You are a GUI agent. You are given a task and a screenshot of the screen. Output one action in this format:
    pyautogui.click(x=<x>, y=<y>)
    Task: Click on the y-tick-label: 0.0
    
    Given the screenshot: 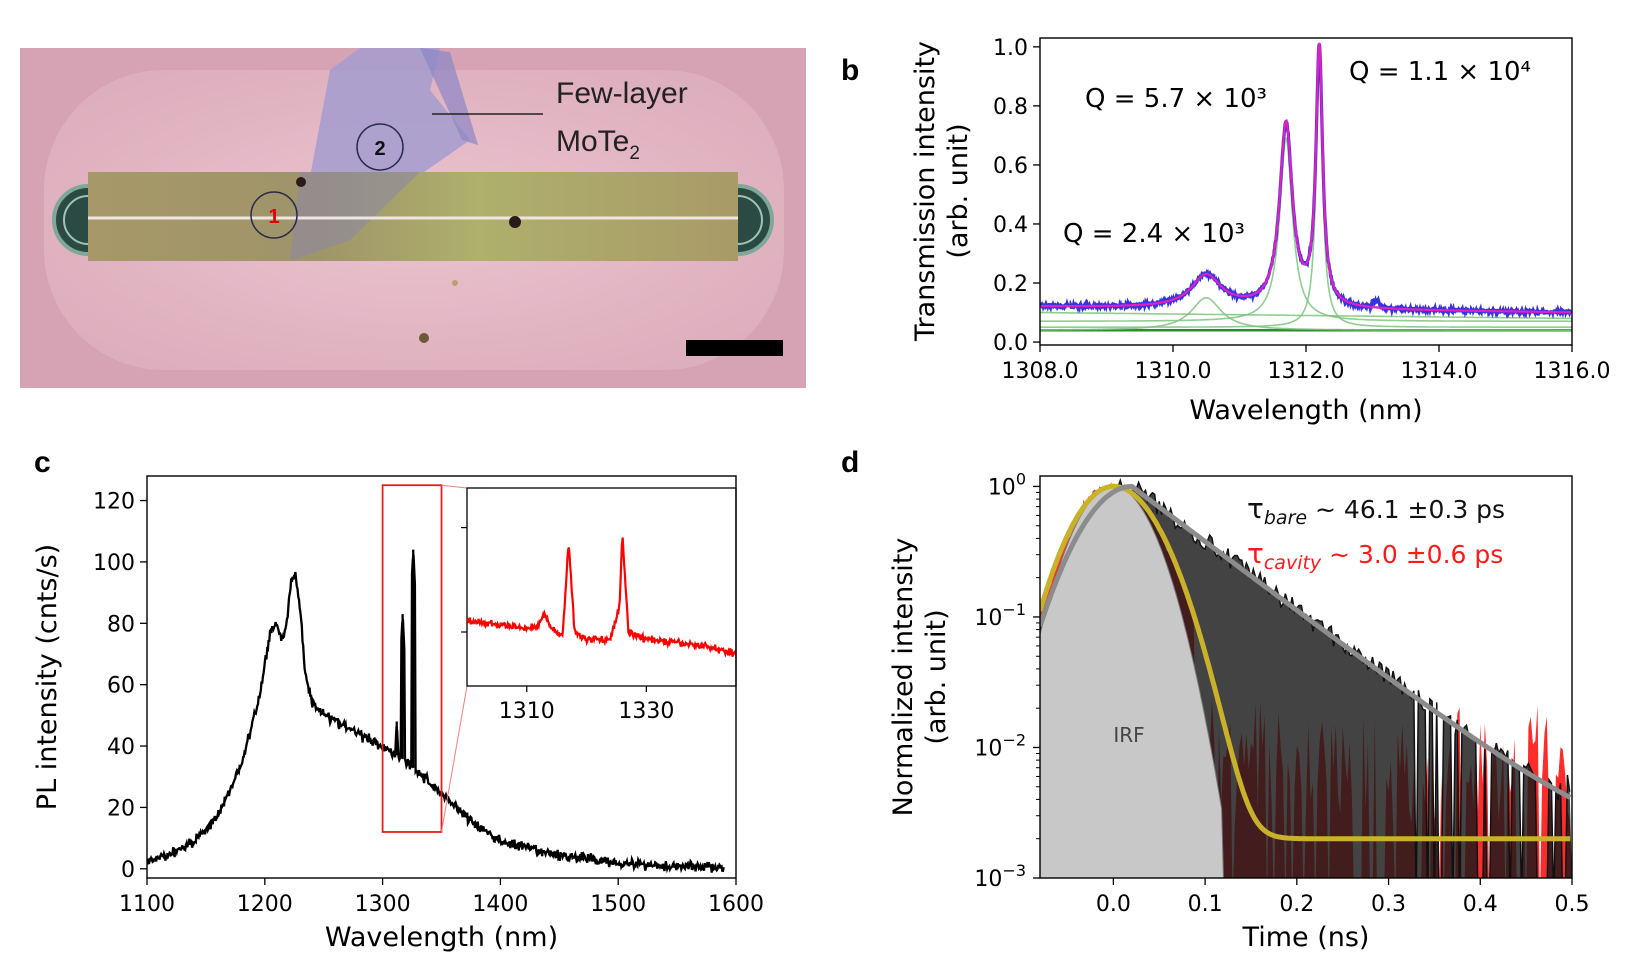 What is the action you would take?
    pyautogui.click(x=1010, y=343)
    